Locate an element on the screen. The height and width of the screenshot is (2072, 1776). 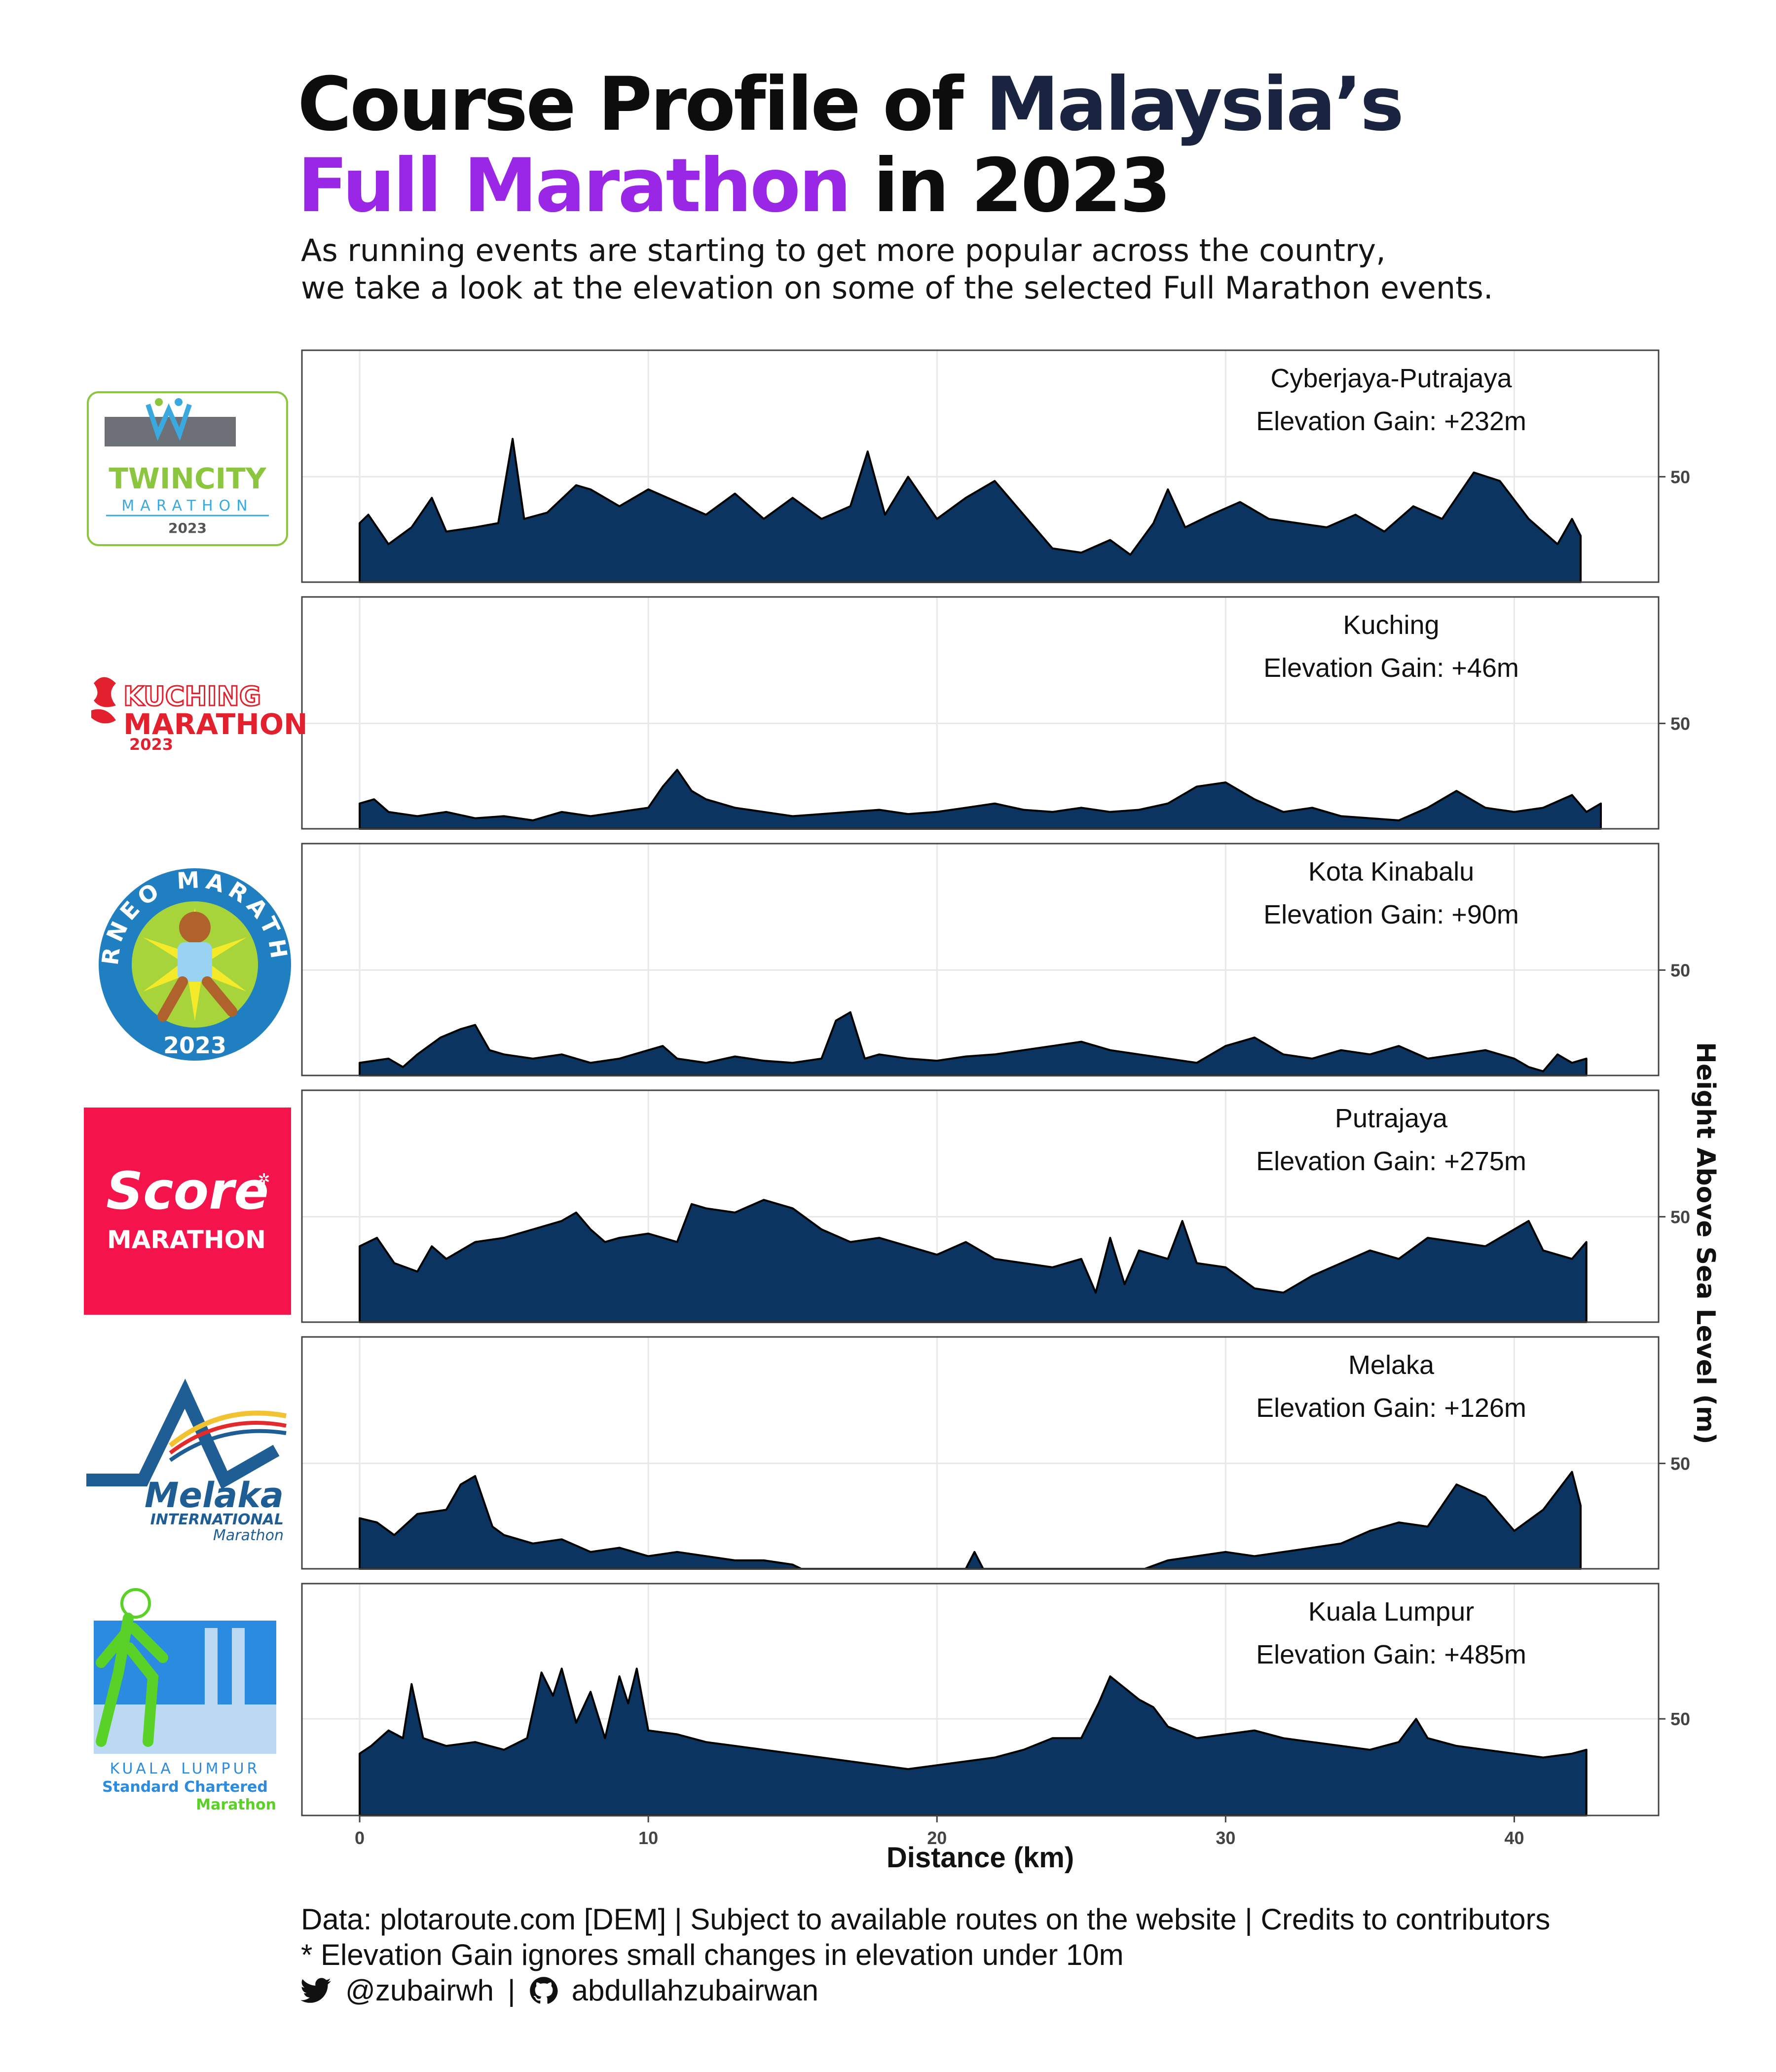
panel-title: Cyberjaya-Putrajaya is located at coordinates (1391, 379).